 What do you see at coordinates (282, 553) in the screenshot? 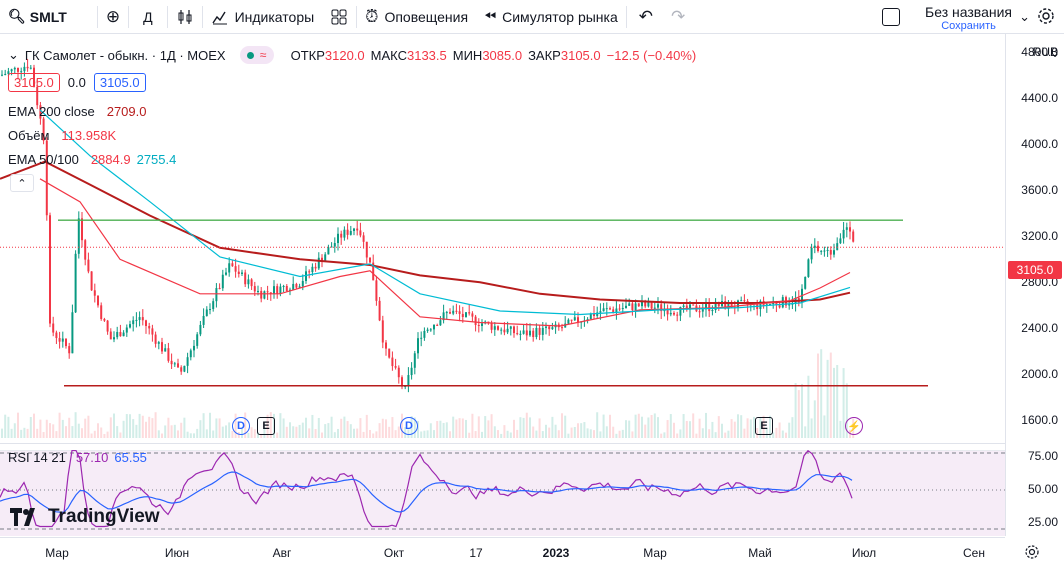
I see `time-tick: Авг` at bounding box center [282, 553].